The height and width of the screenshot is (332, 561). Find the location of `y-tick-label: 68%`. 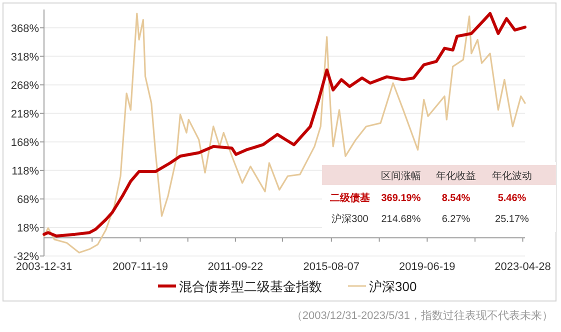

y-tick-label: 68% is located at coordinates (28, 200).